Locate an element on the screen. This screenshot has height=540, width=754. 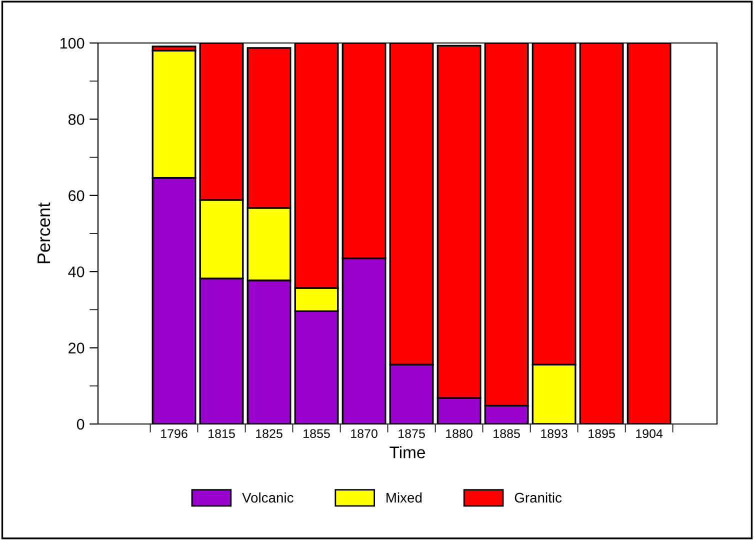
y-tick-label: 20 is located at coordinates (76, 348).